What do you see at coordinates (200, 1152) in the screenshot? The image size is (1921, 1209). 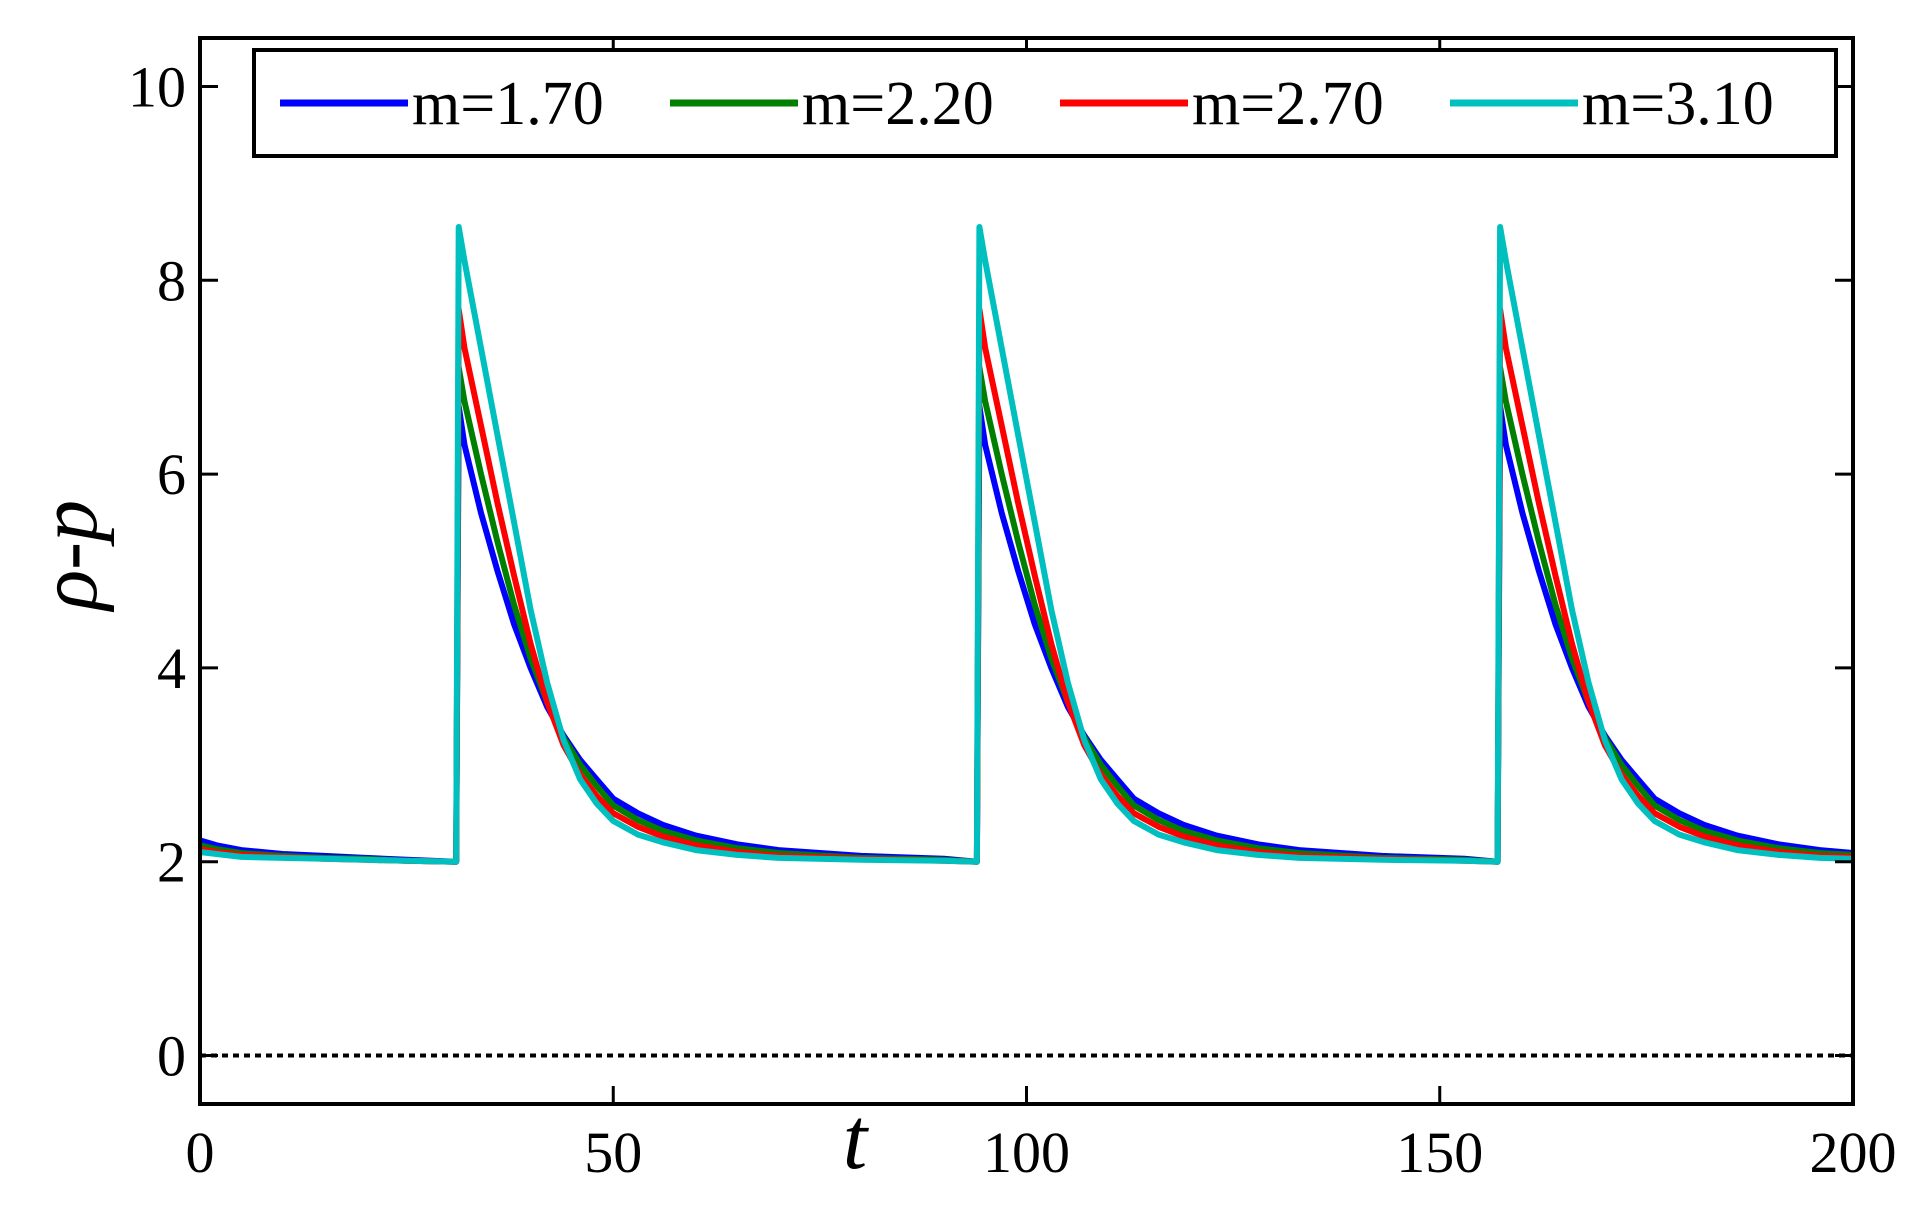 I see `x-tick-label: 0` at bounding box center [200, 1152].